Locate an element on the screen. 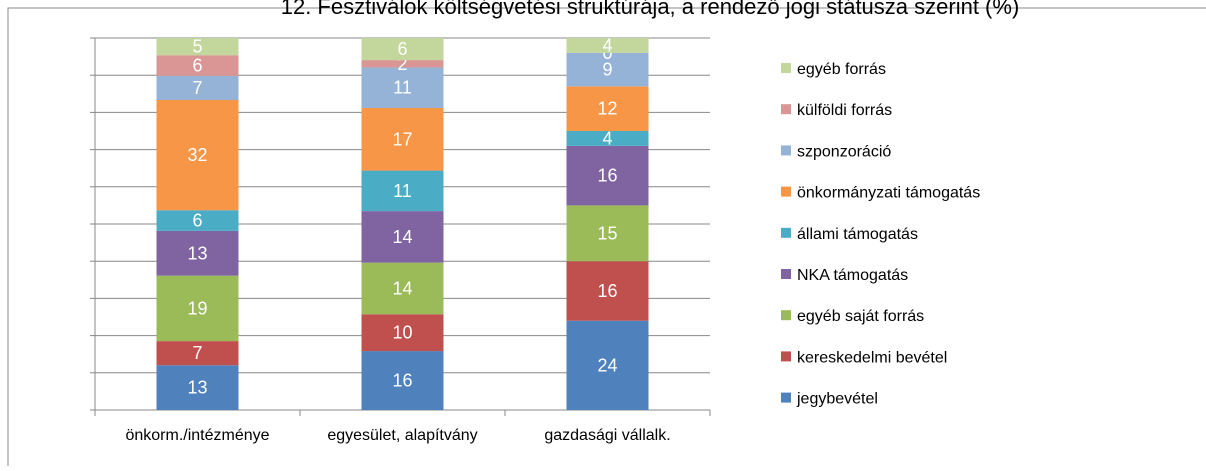  x-tick-label: önkorm./intézménye is located at coordinates (197, 435).